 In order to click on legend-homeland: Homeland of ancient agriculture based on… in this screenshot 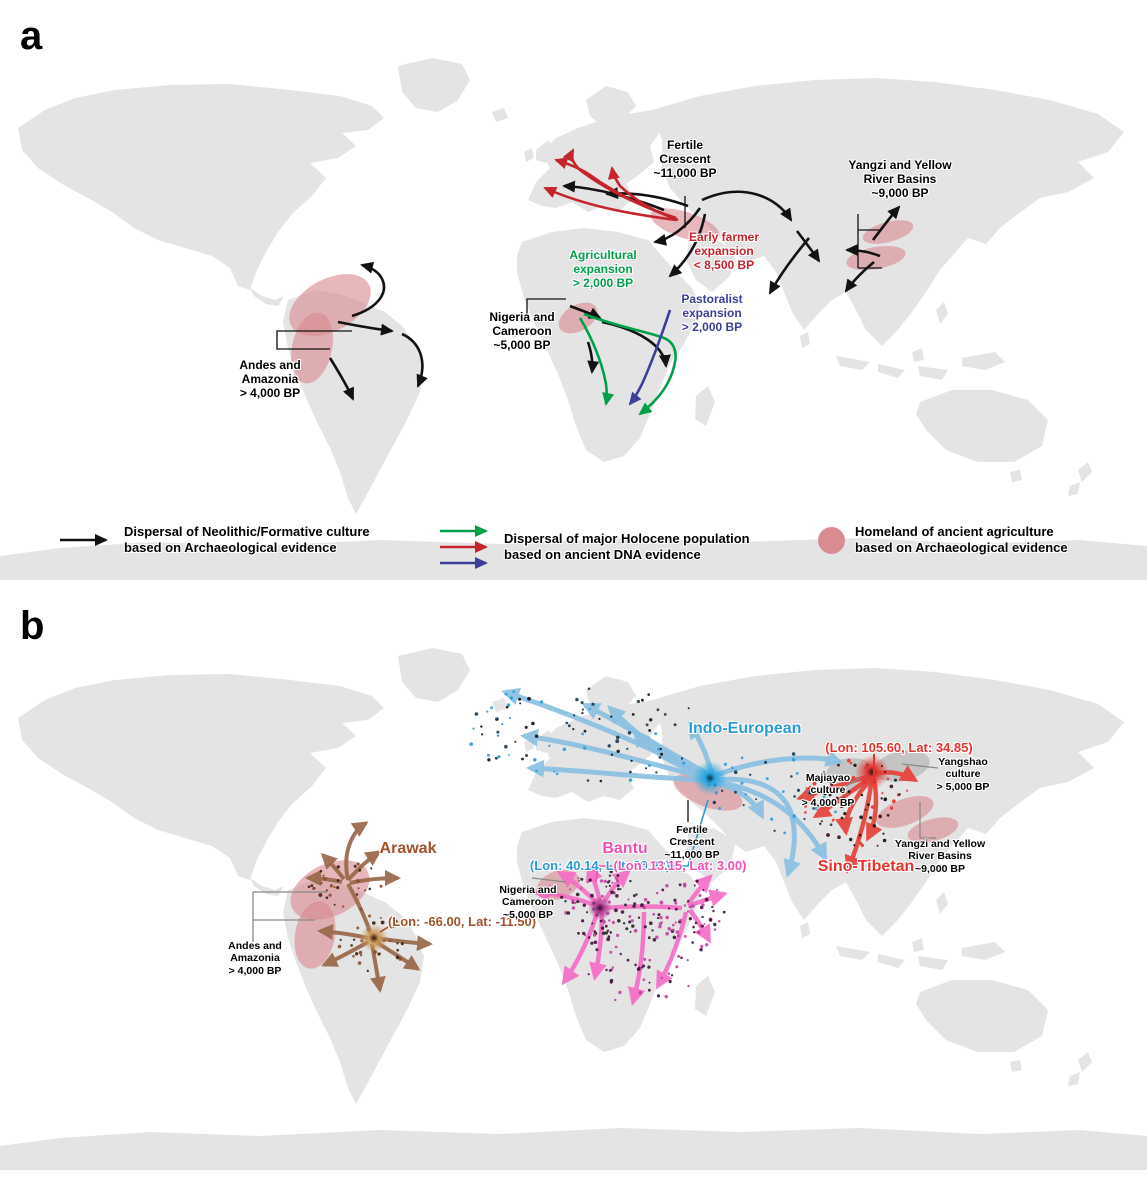, I will do `click(943, 540)`.